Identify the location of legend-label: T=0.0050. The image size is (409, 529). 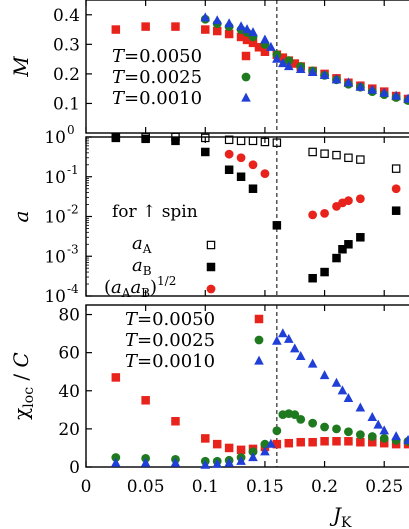
(157, 56).